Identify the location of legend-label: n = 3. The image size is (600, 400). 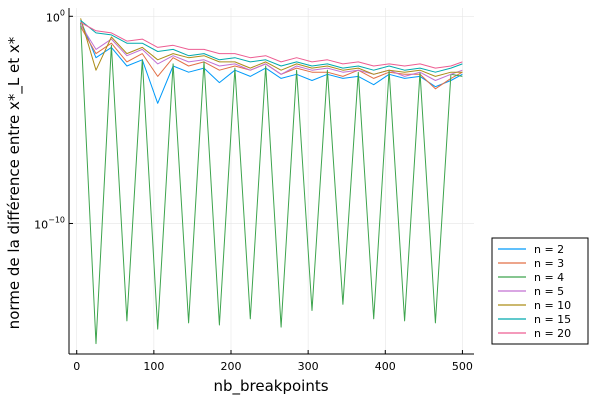
(549, 263).